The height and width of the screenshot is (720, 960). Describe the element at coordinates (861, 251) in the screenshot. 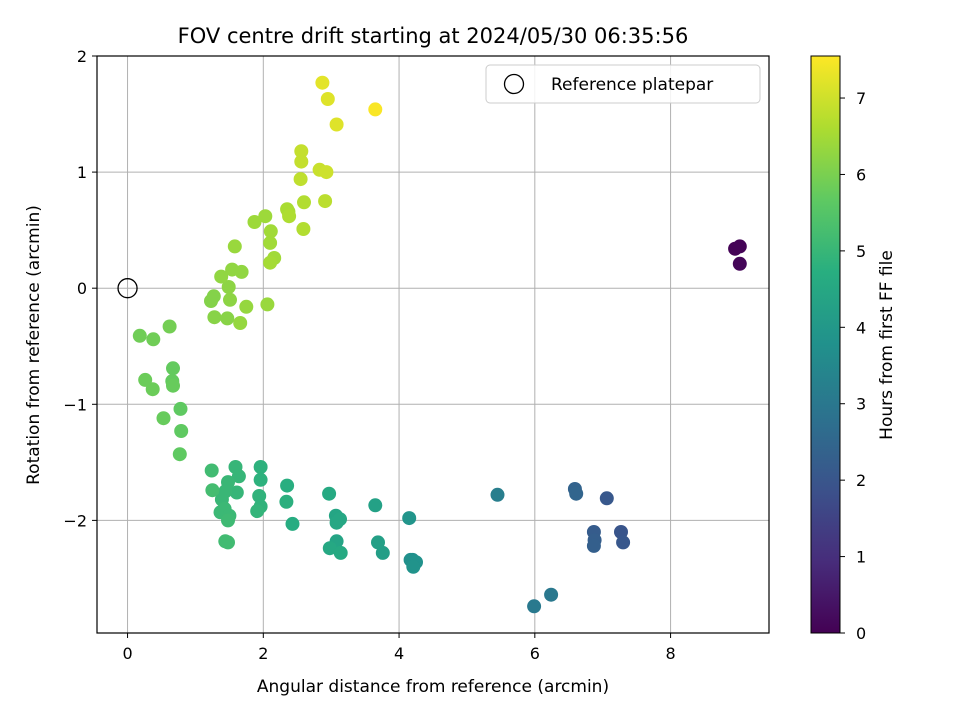

I see `colorbar-tick-label: 5` at that location.